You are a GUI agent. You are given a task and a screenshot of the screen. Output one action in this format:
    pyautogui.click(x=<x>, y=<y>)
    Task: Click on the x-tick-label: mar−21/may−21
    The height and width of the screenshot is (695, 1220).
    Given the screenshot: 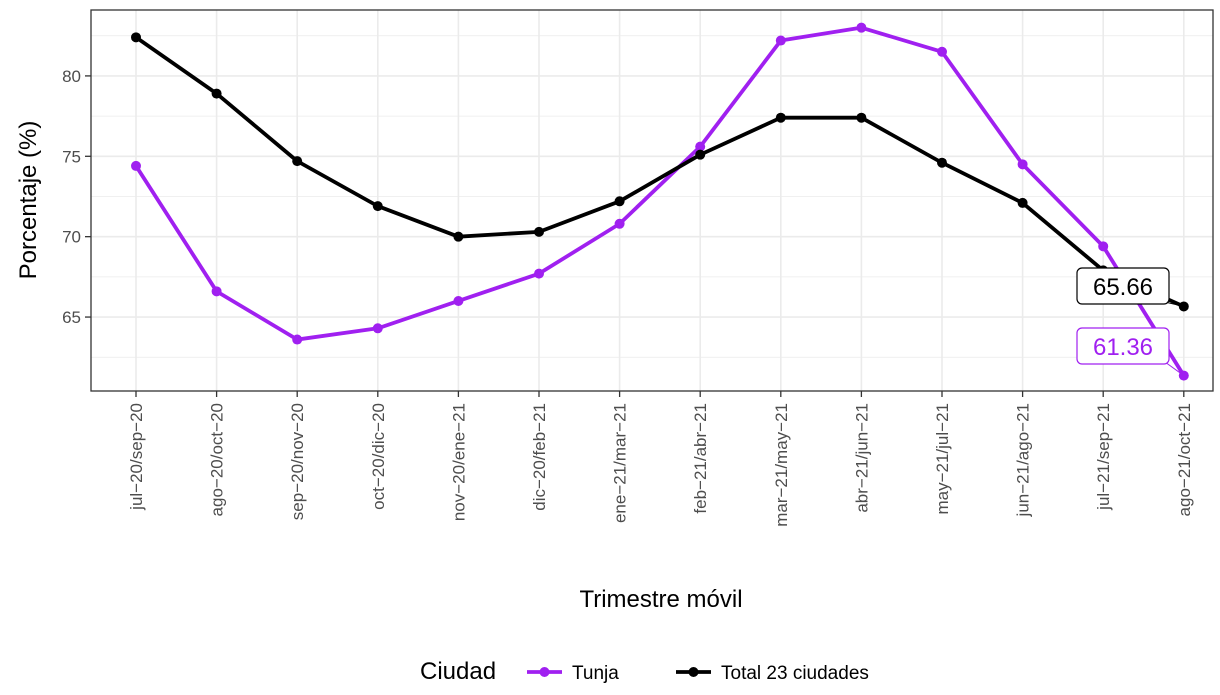 What is the action you would take?
    pyautogui.click(x=781, y=465)
    